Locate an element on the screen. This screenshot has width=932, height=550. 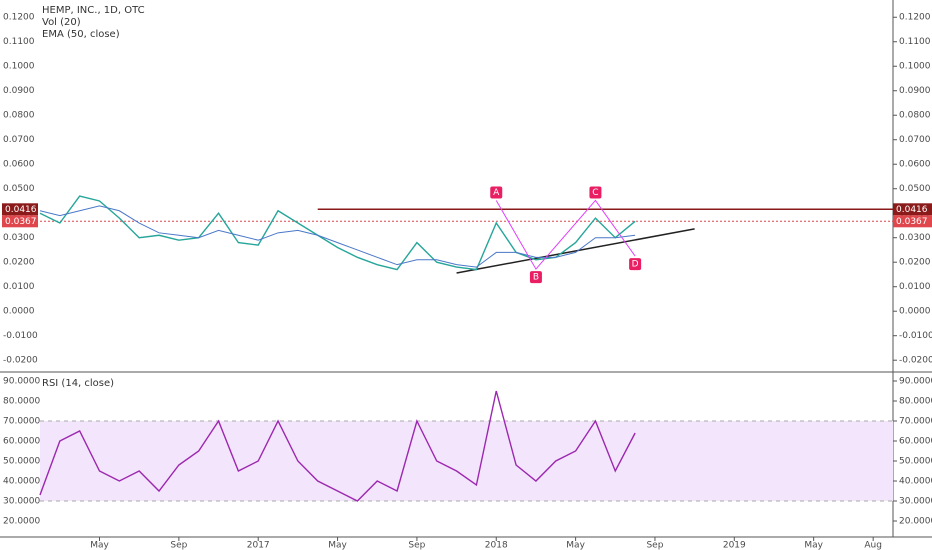
point-label: A is located at coordinates (496, 193).